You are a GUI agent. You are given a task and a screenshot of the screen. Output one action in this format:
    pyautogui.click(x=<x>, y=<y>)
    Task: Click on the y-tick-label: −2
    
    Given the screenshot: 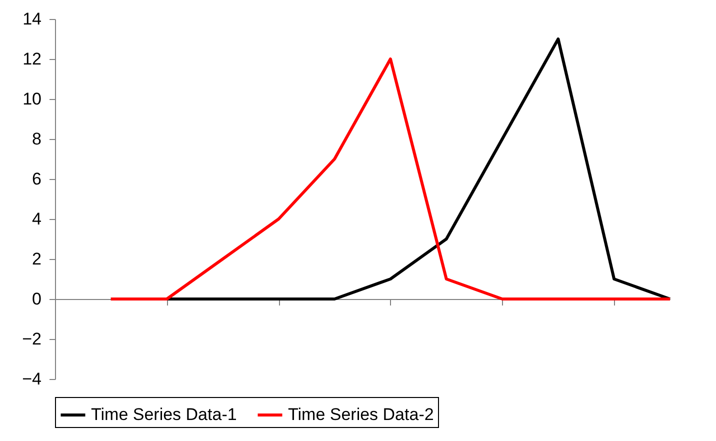 What is the action you would take?
    pyautogui.click(x=32, y=339)
    